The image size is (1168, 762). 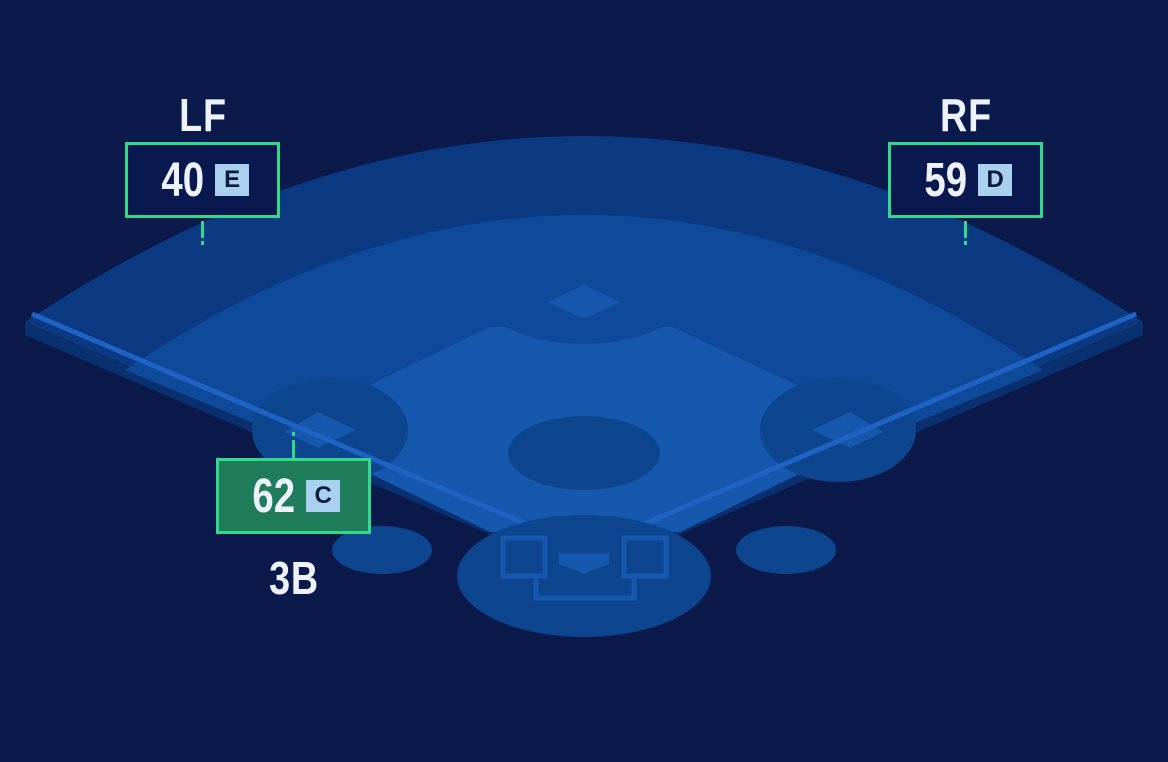 I want to click on pitchers-mound, so click(x=584, y=453).